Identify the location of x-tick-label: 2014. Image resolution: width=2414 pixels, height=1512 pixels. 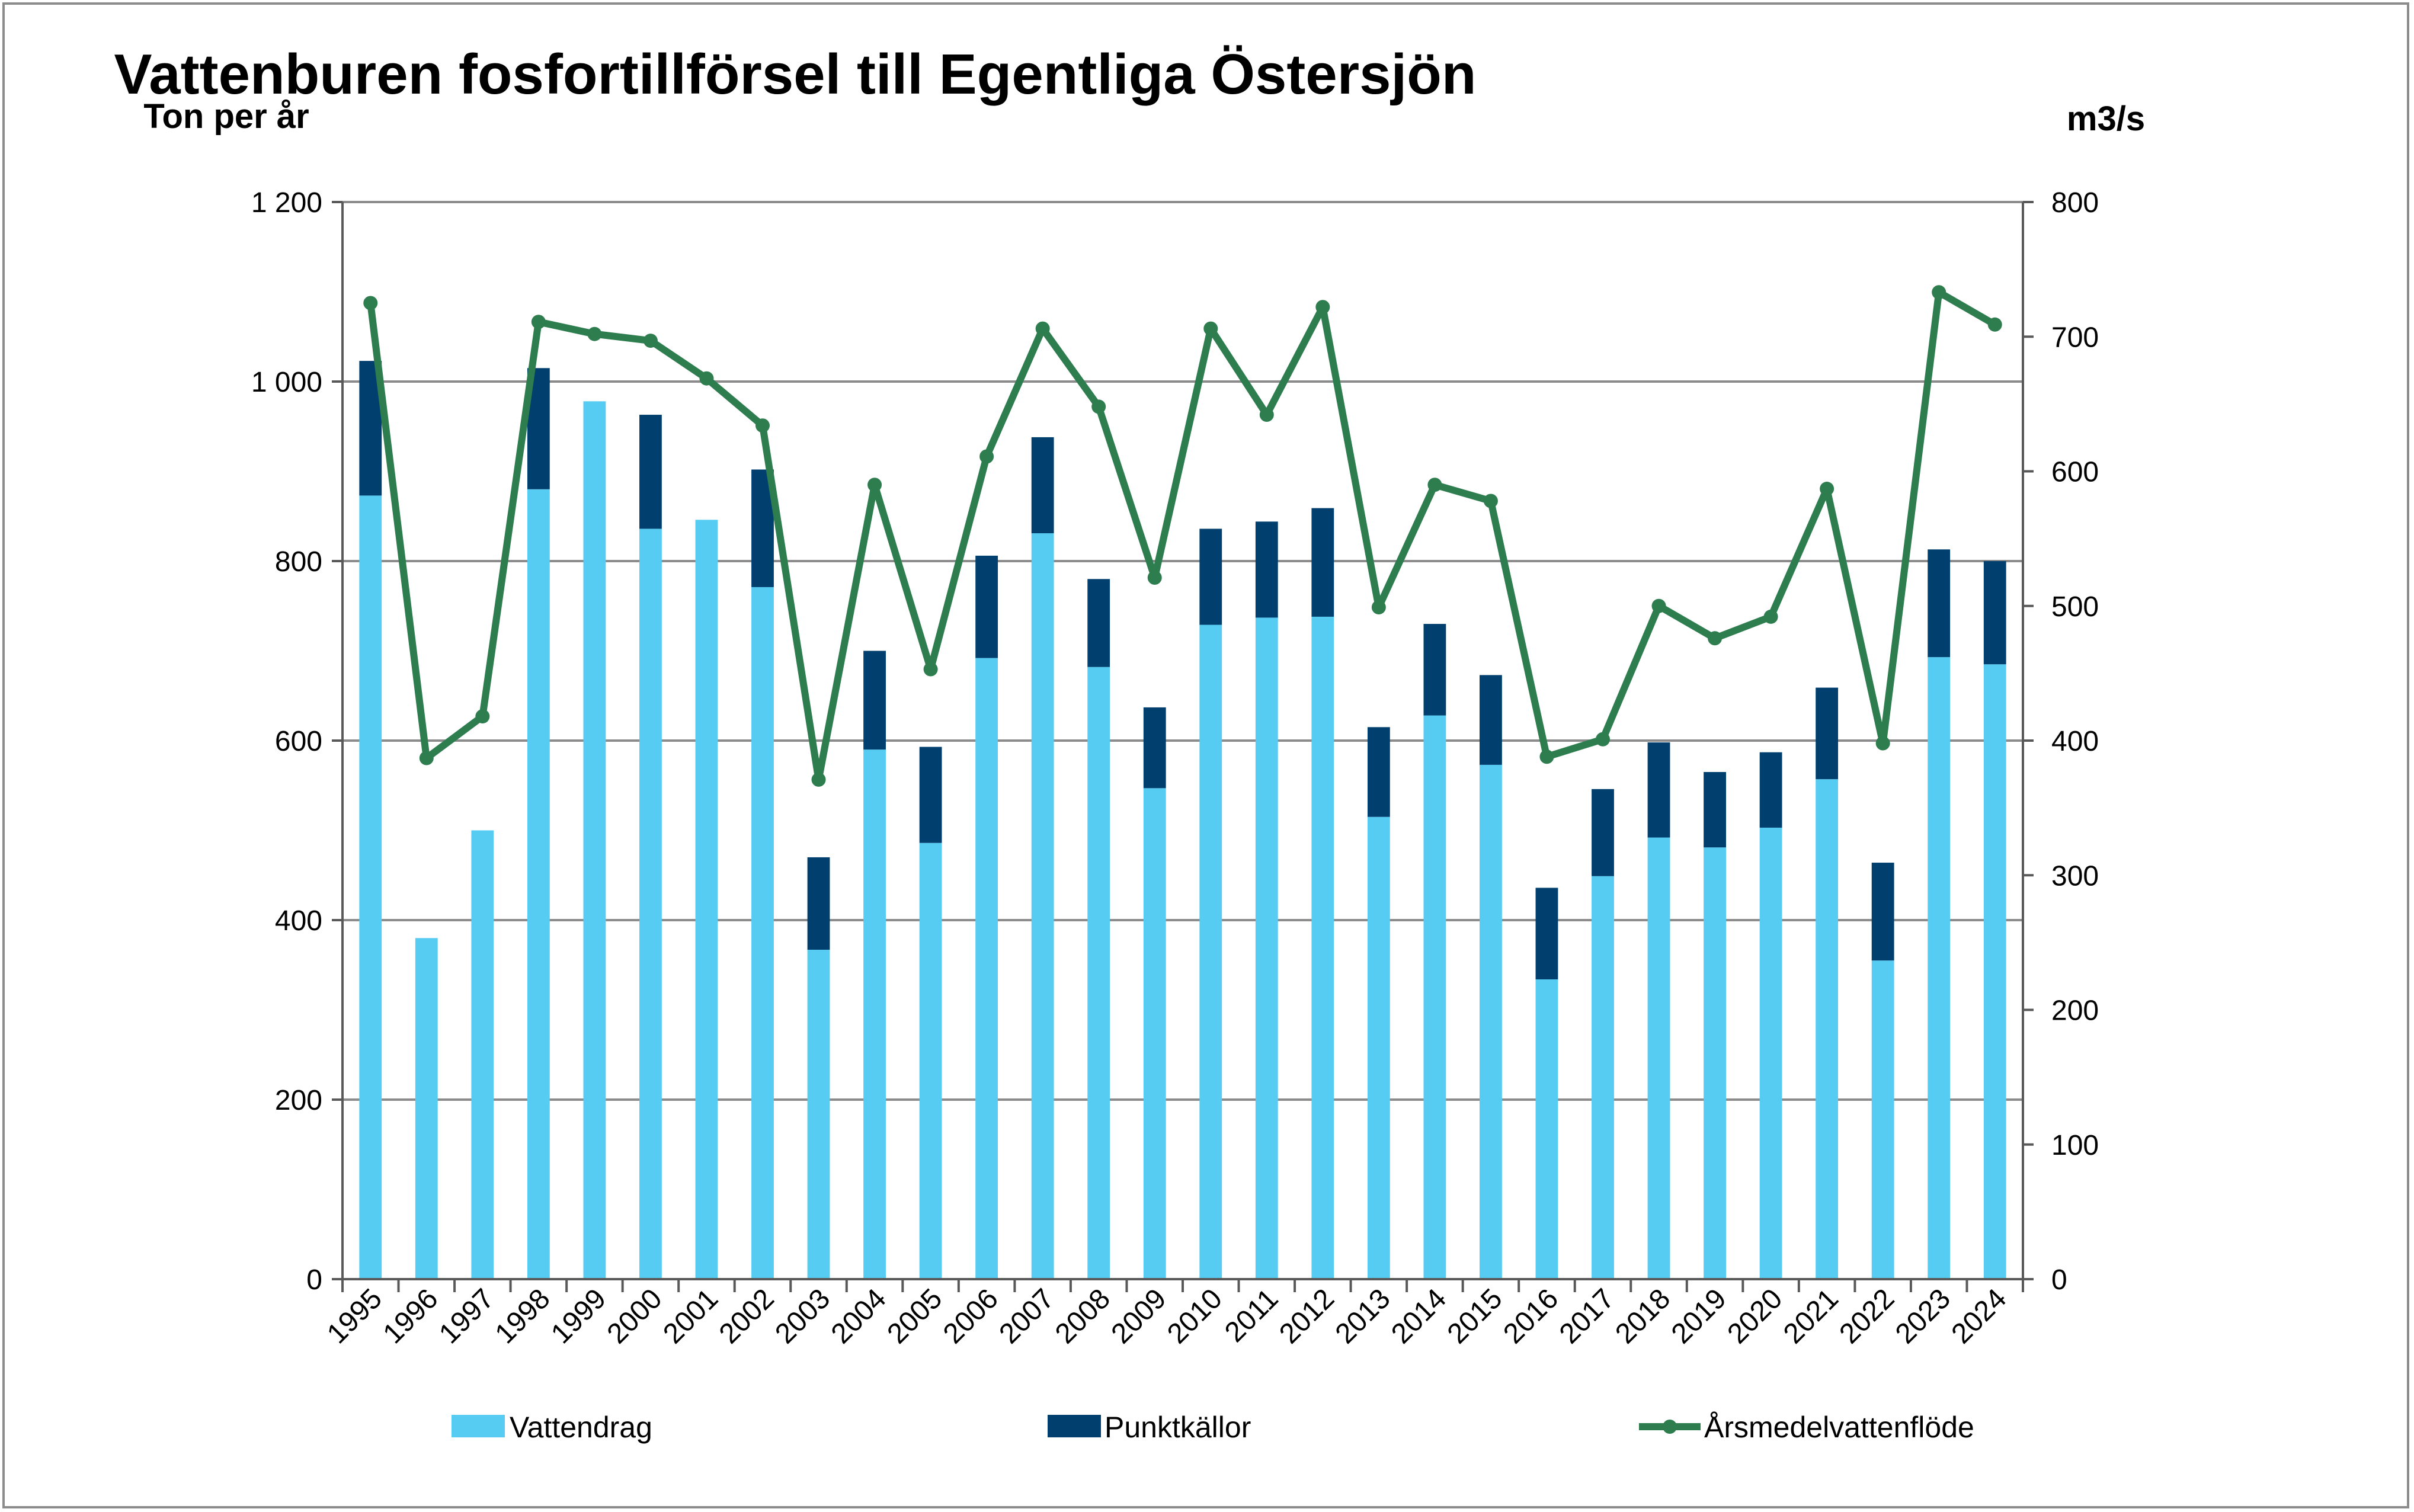
(1419, 1316).